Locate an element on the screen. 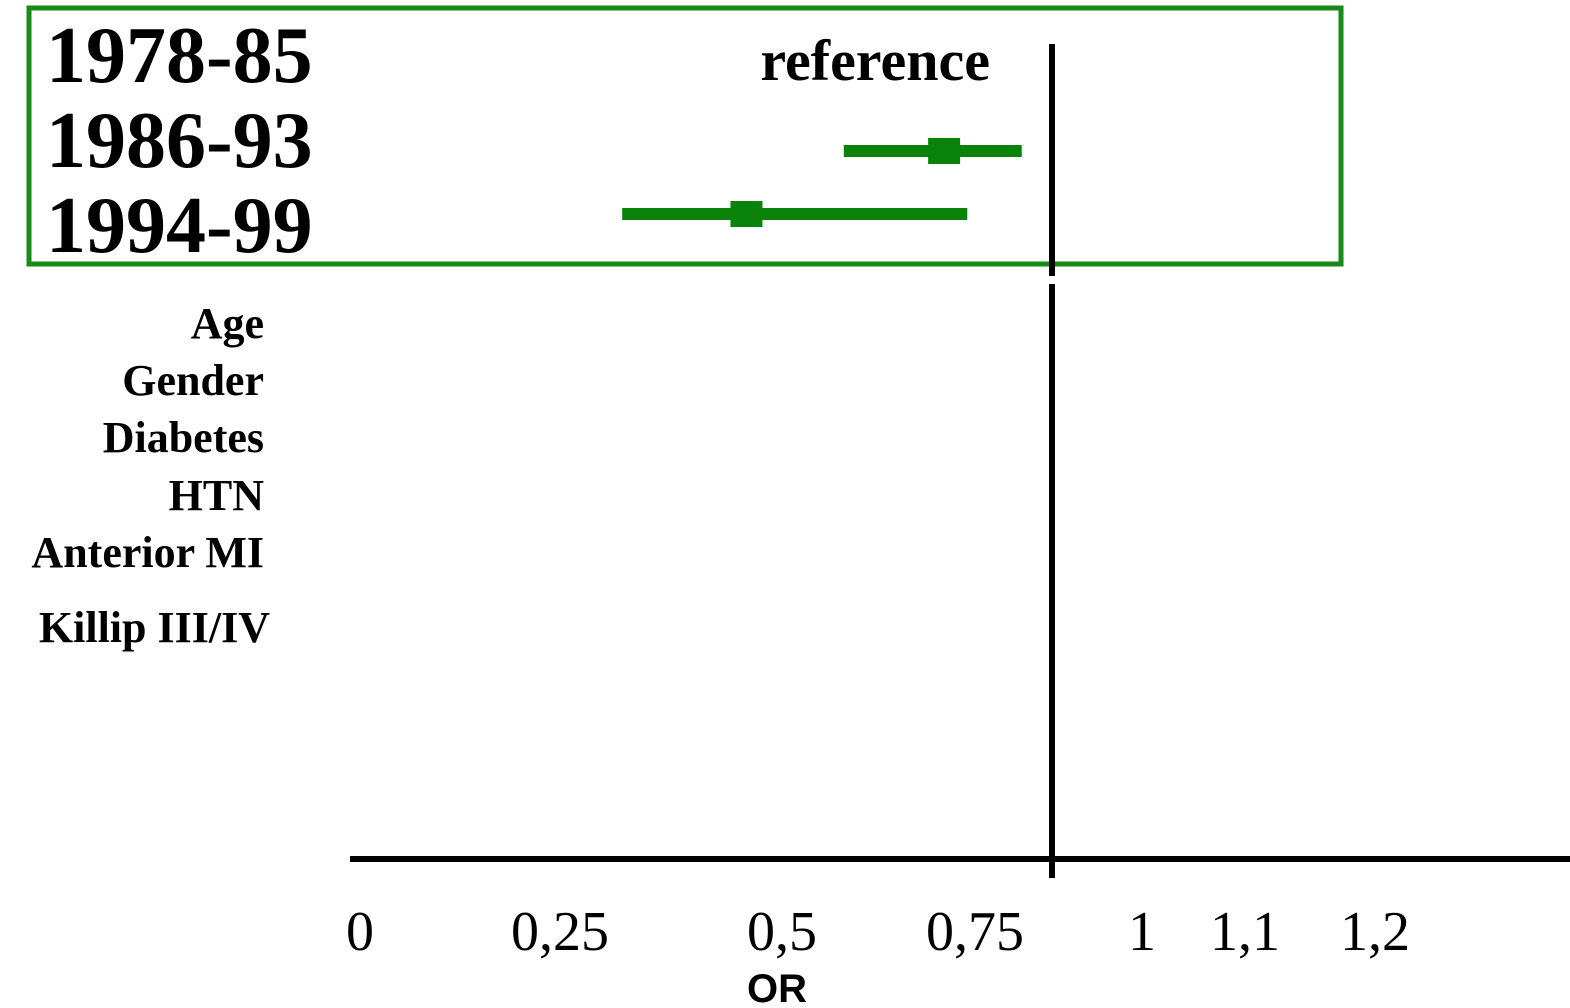  period-label-1978-85: 1978-85 is located at coordinates (179, 56).